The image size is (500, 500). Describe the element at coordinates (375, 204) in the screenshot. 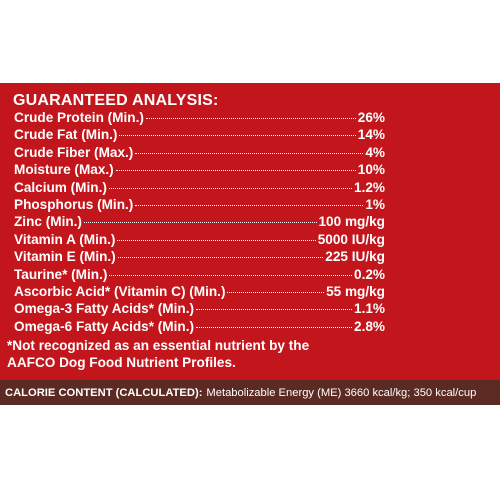

I see `row-value: 1%` at that location.